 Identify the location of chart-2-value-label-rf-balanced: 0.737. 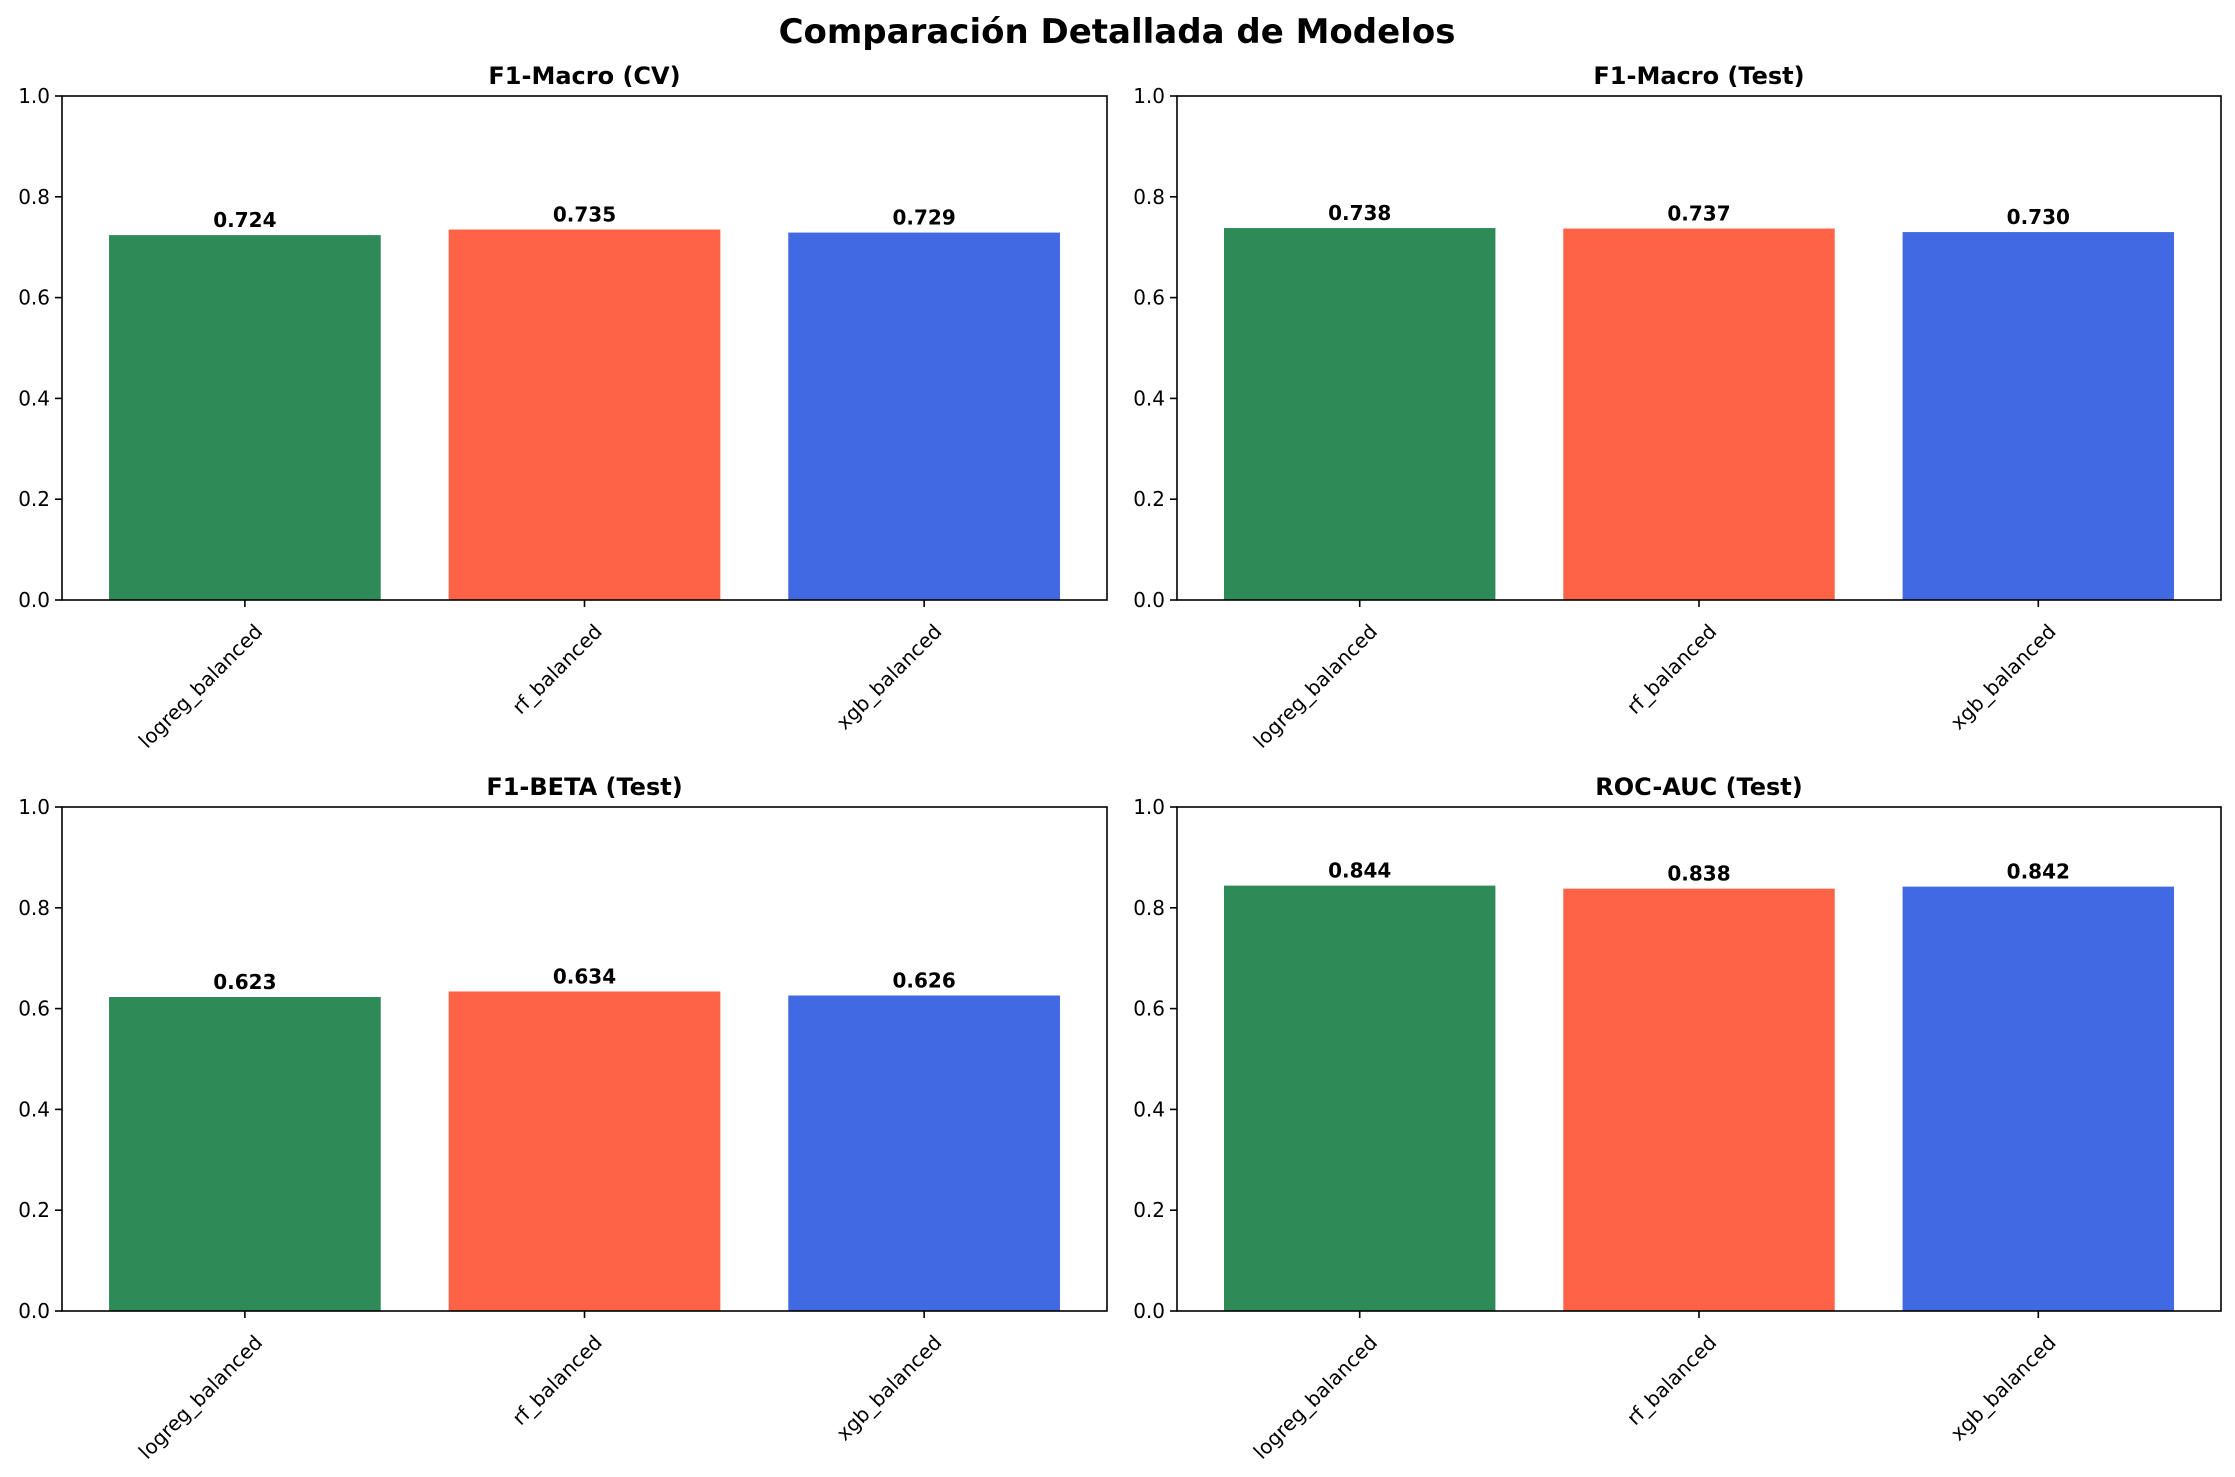
(1698, 214).